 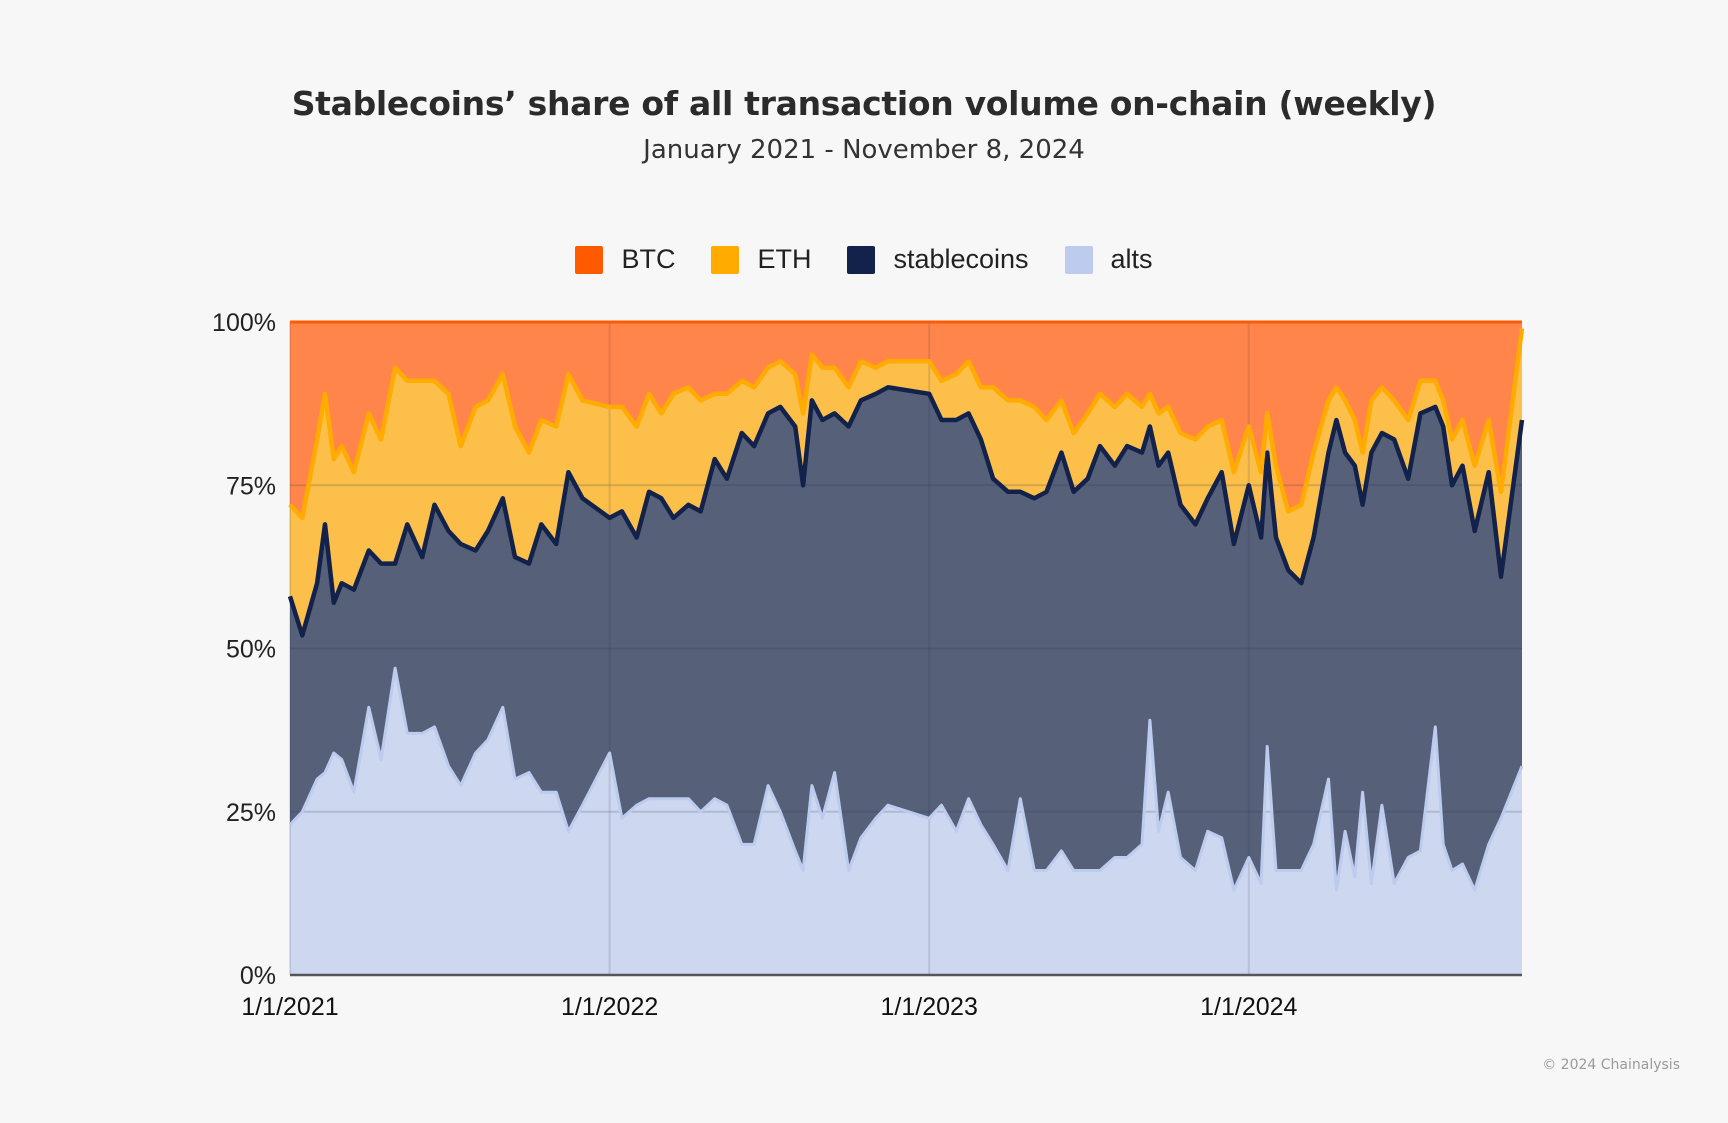 What do you see at coordinates (864, 150) in the screenshot?
I see `chart-subtitle: January 2021 - November 8, 2024` at bounding box center [864, 150].